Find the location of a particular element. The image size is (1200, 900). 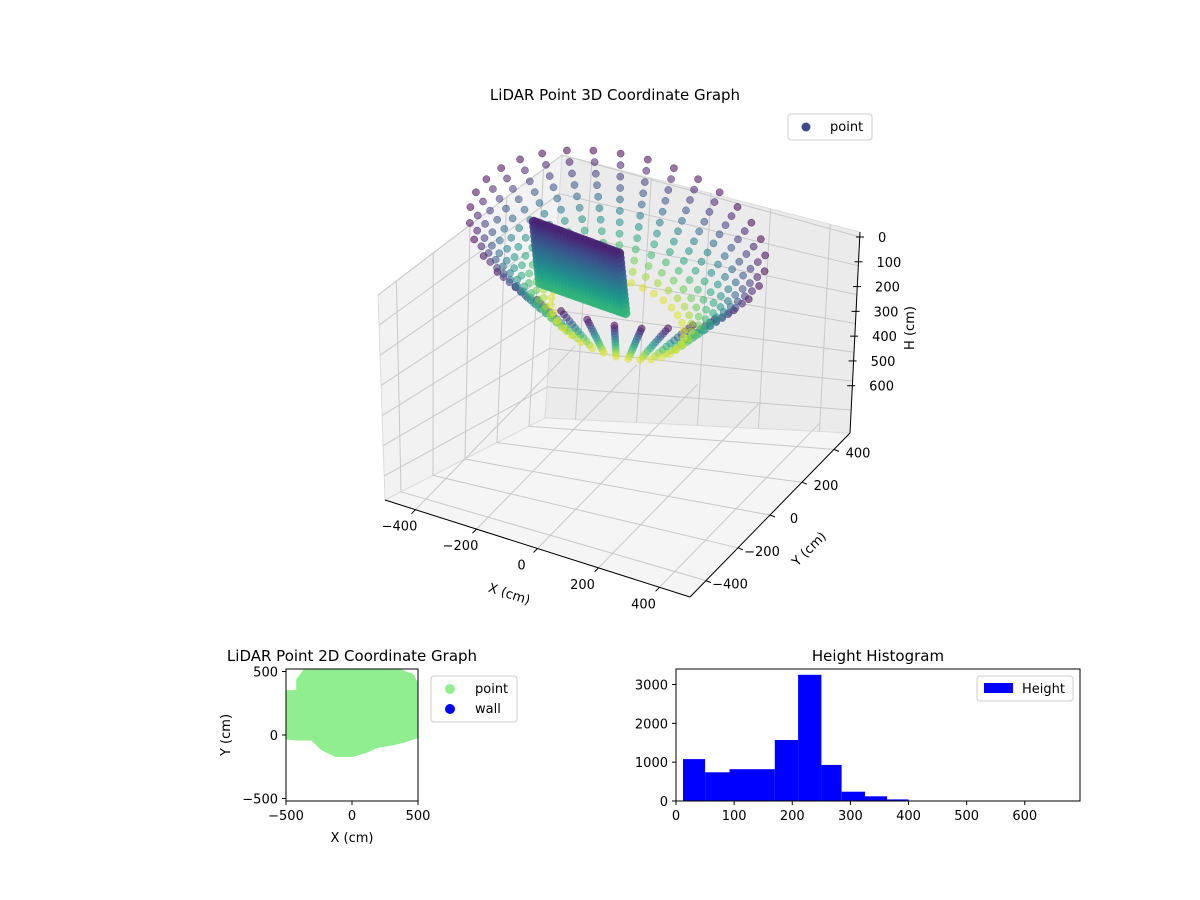

z-axis-label-3d: H (cm) is located at coordinates (910, 328).